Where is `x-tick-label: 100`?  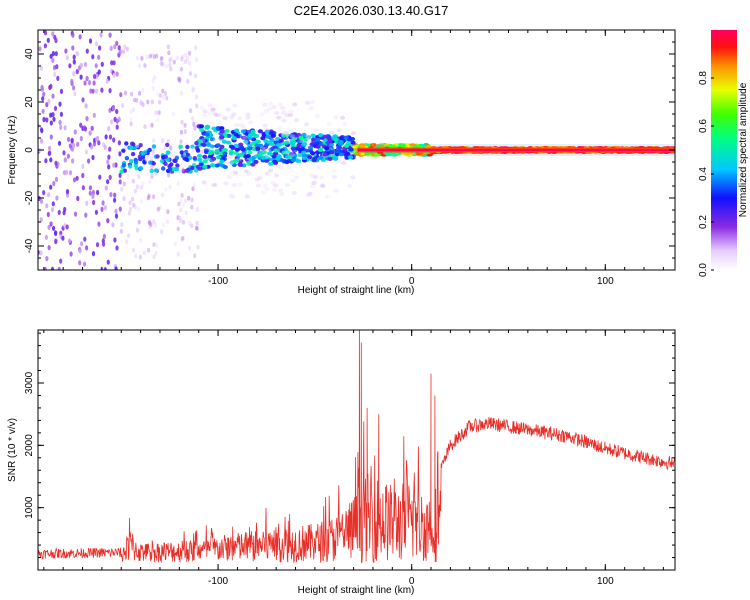 x-tick-label: 100 is located at coordinates (605, 281).